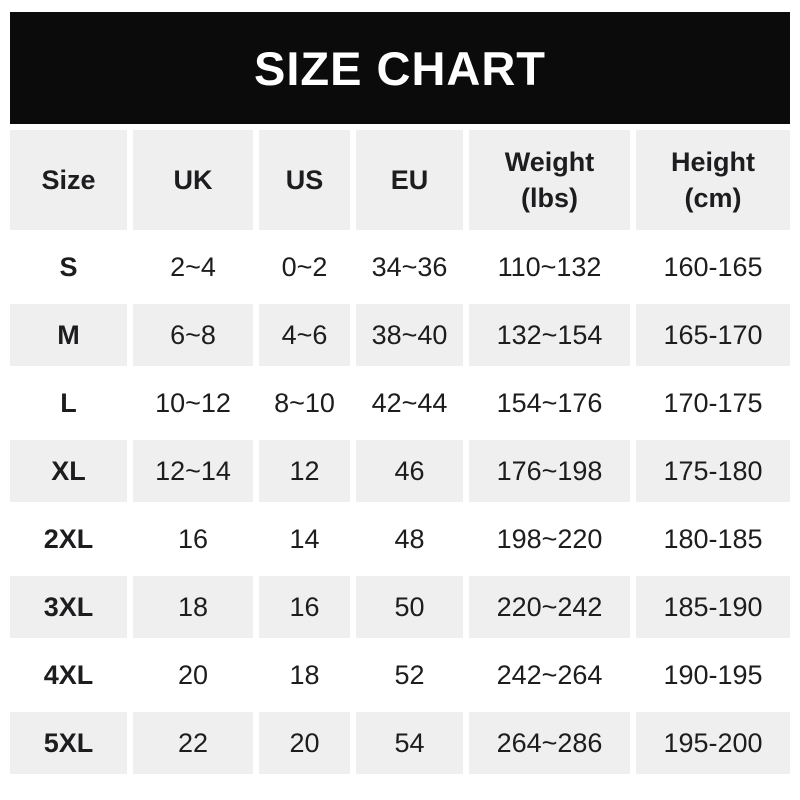 The height and width of the screenshot is (800, 800). I want to click on cell-uk: 20, so click(193, 675).